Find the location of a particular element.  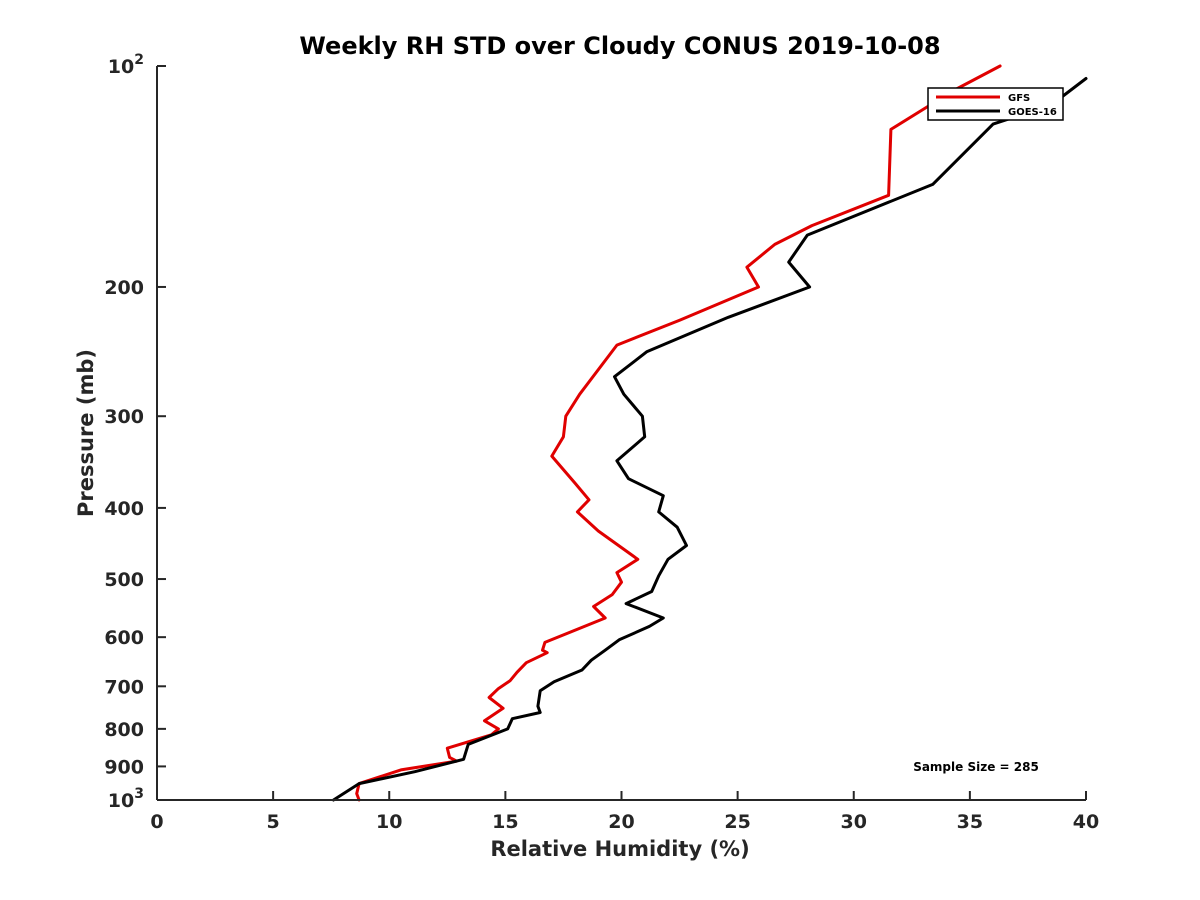

y-tick-label: 10² is located at coordinates (126, 65).